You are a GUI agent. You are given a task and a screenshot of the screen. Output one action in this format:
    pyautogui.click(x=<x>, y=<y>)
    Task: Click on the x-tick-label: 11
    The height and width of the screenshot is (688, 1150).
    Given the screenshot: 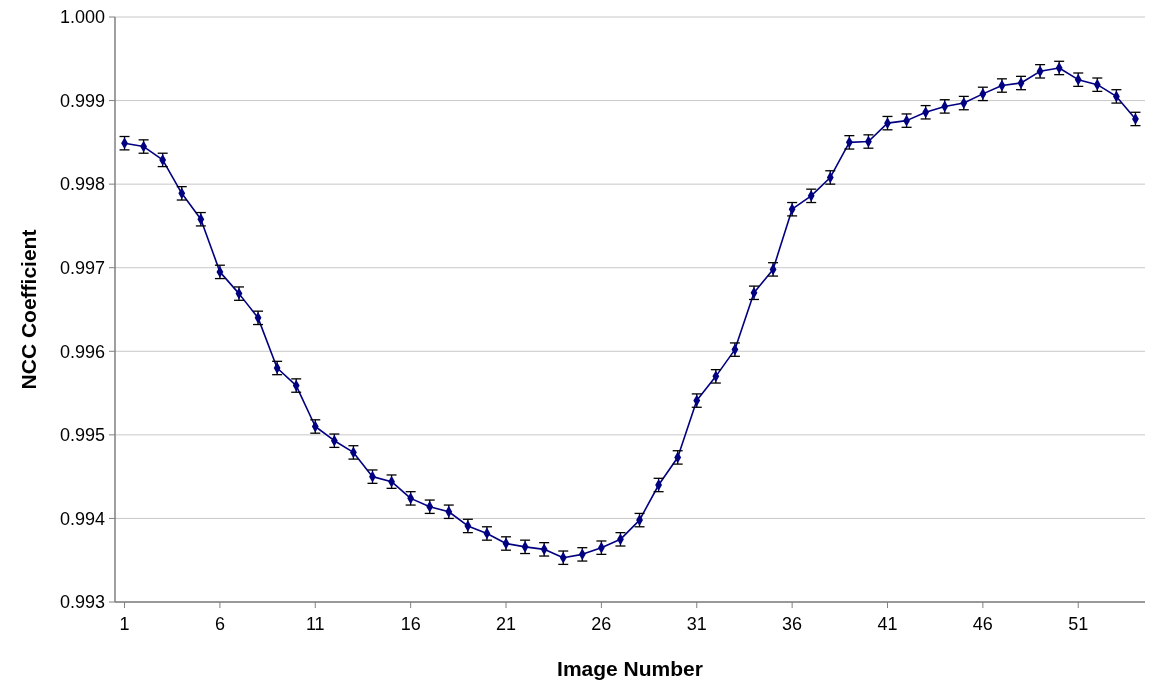 What is the action you would take?
    pyautogui.click(x=315, y=624)
    